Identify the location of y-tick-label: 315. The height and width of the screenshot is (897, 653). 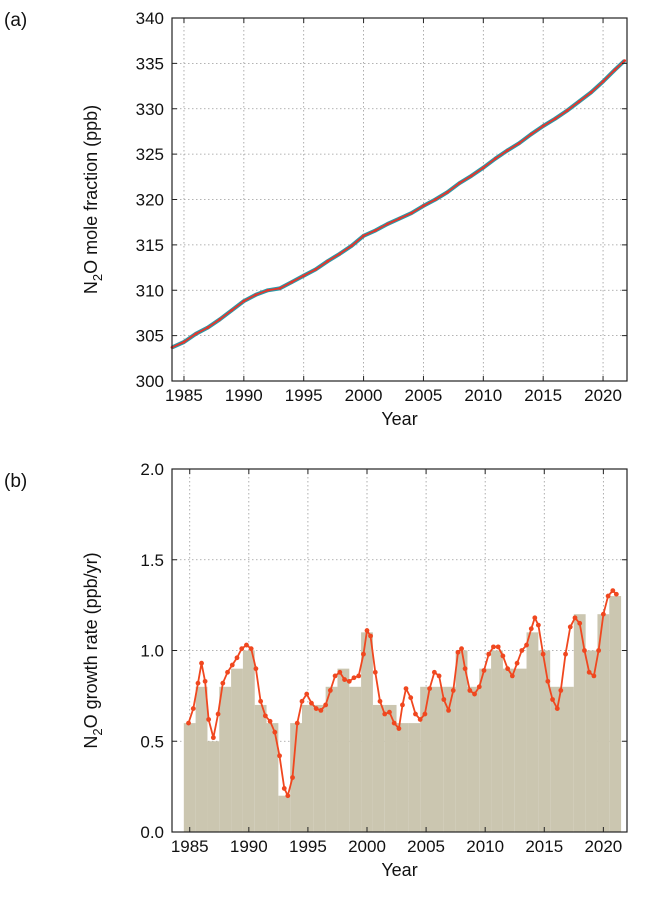
(150, 245).